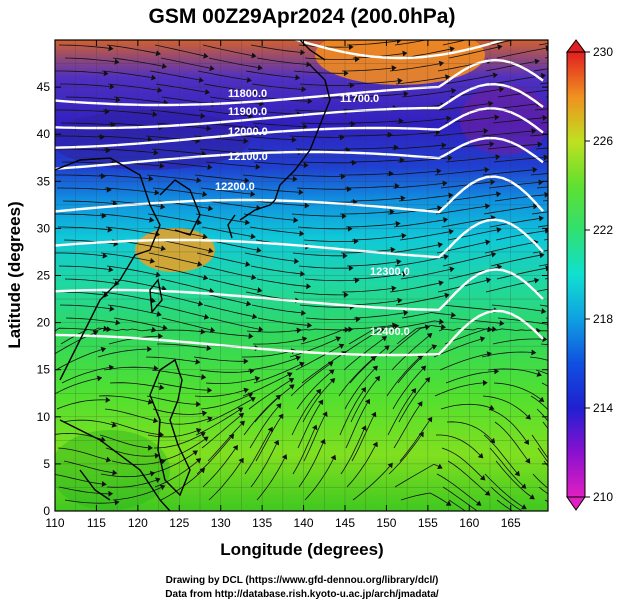 Image resolution: width=619 pixels, height=605 pixels. What do you see at coordinates (299, 238) in the screenshot?
I see `height-contour` at bounding box center [299, 238].